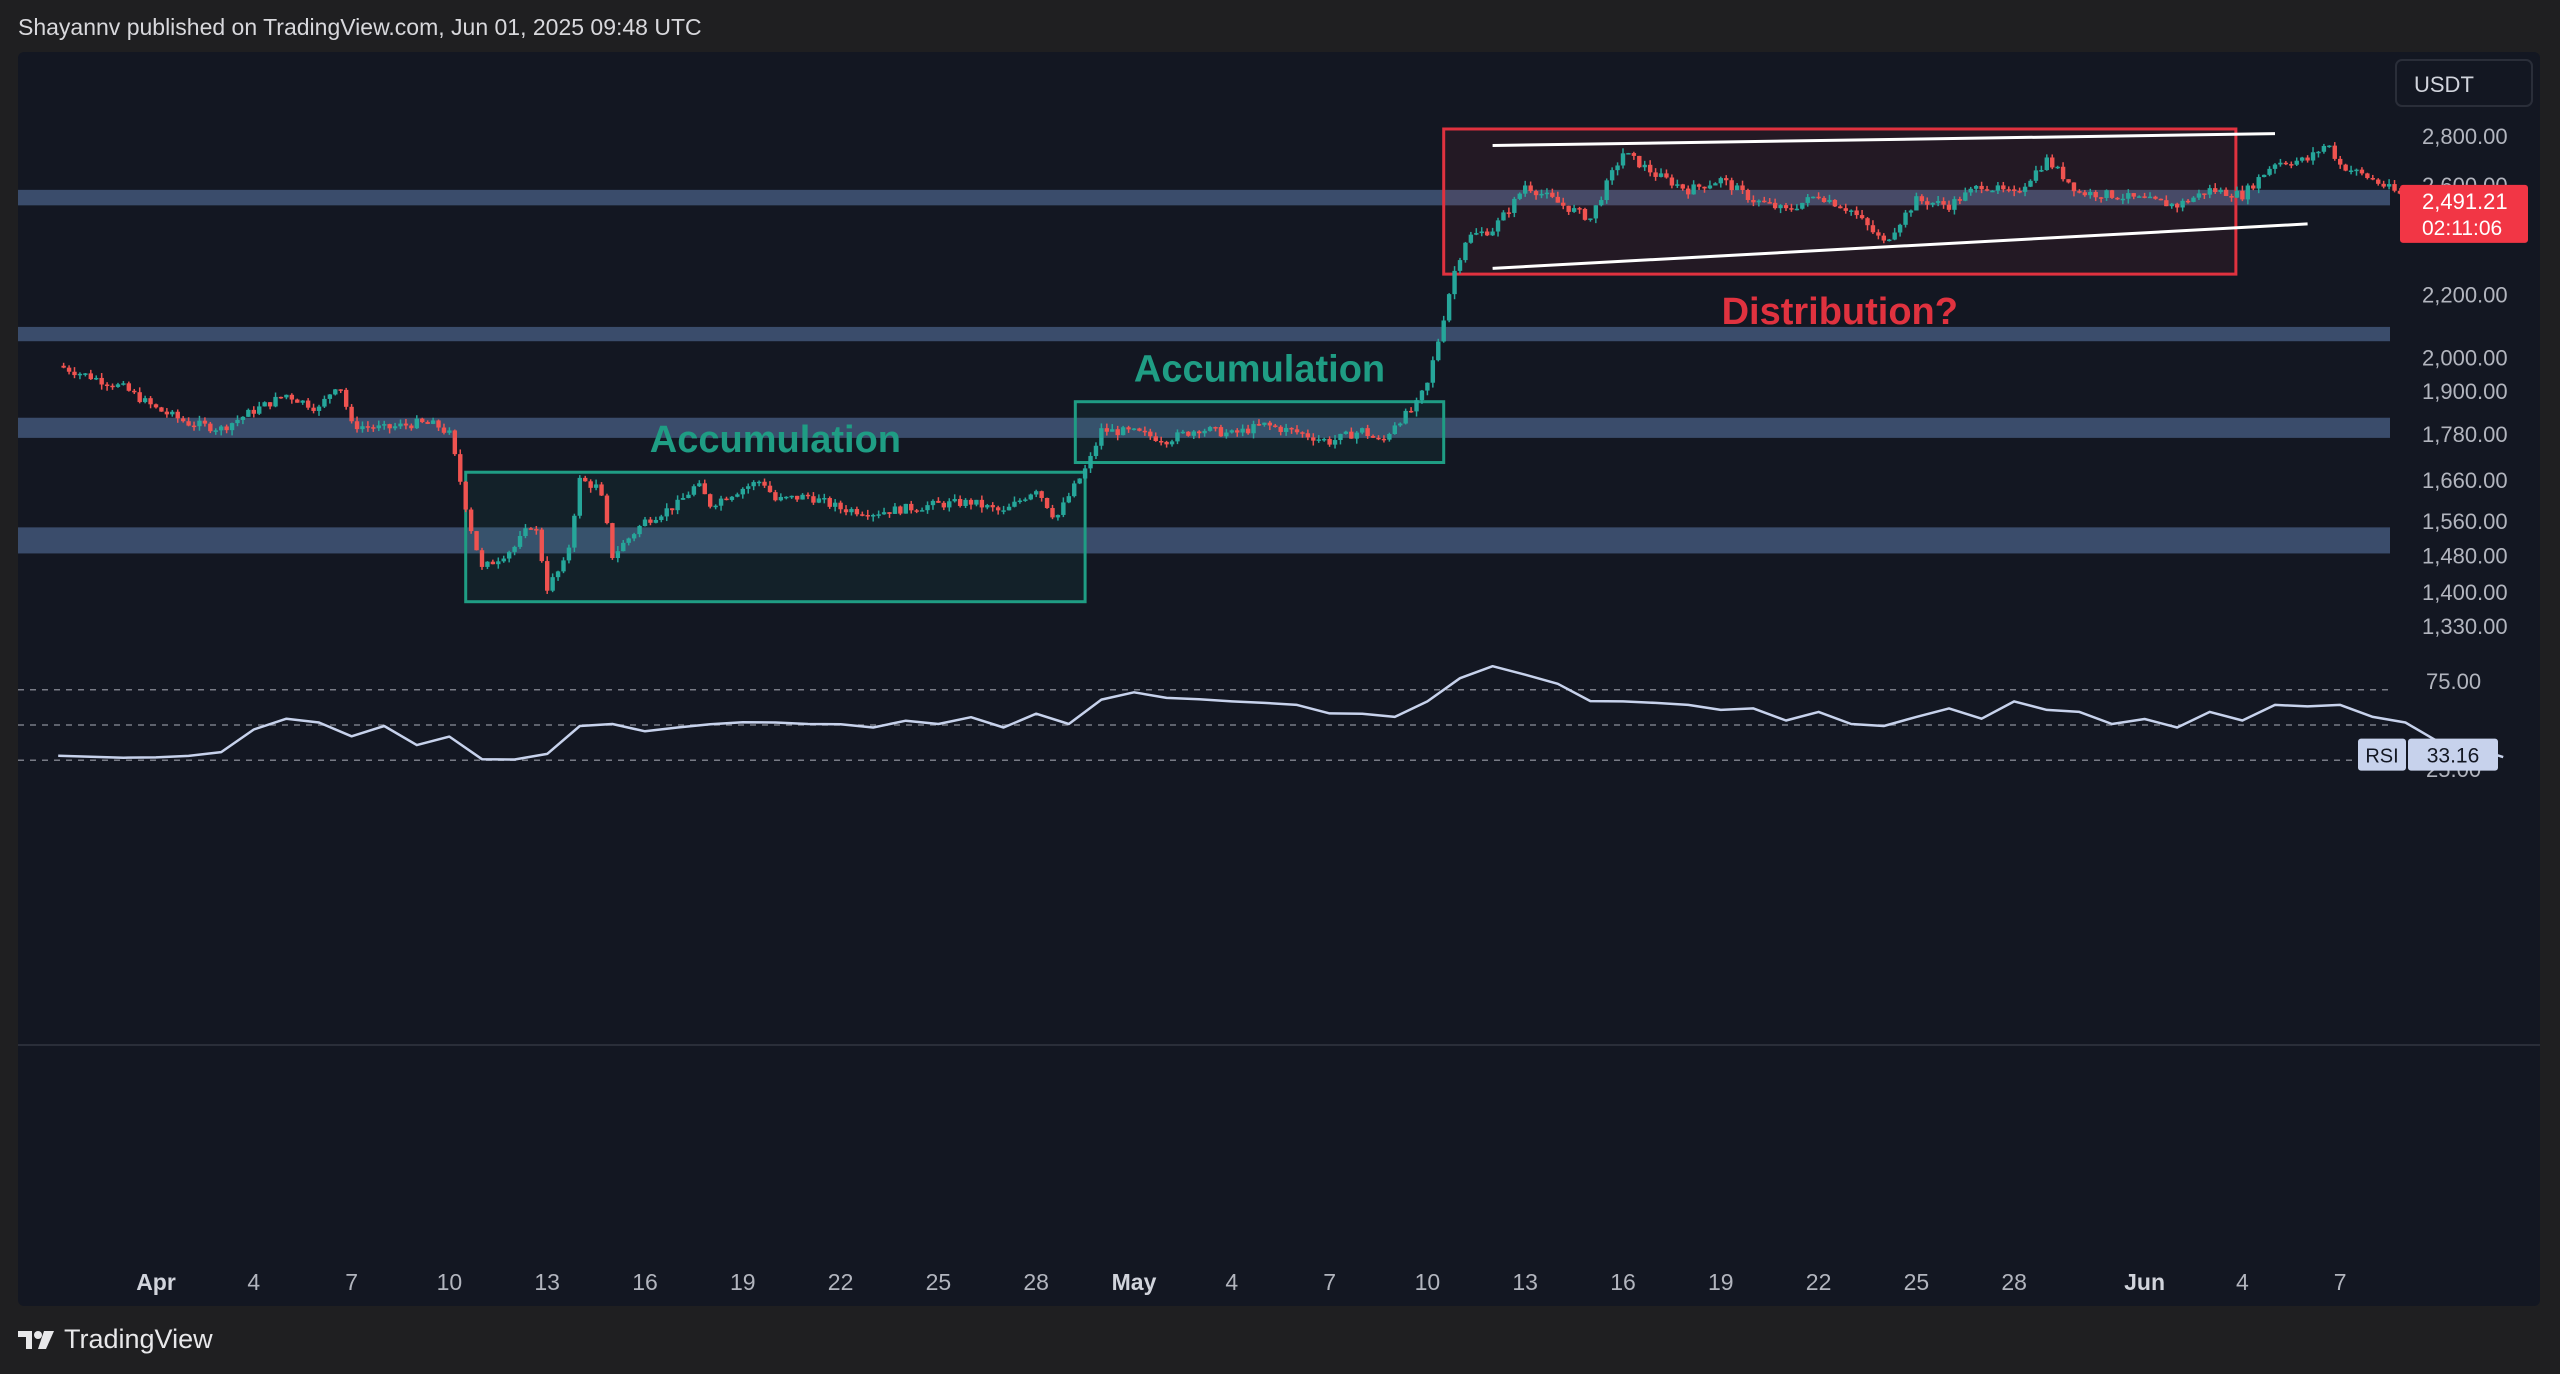 The image size is (2560, 1374). I want to click on accumulation-label-1: Accumulation, so click(1259, 370).